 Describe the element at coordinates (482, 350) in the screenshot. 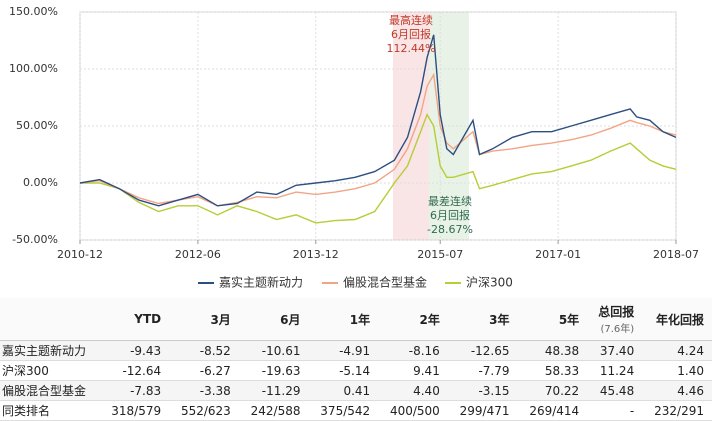

I see `value-cell: -12.65` at that location.